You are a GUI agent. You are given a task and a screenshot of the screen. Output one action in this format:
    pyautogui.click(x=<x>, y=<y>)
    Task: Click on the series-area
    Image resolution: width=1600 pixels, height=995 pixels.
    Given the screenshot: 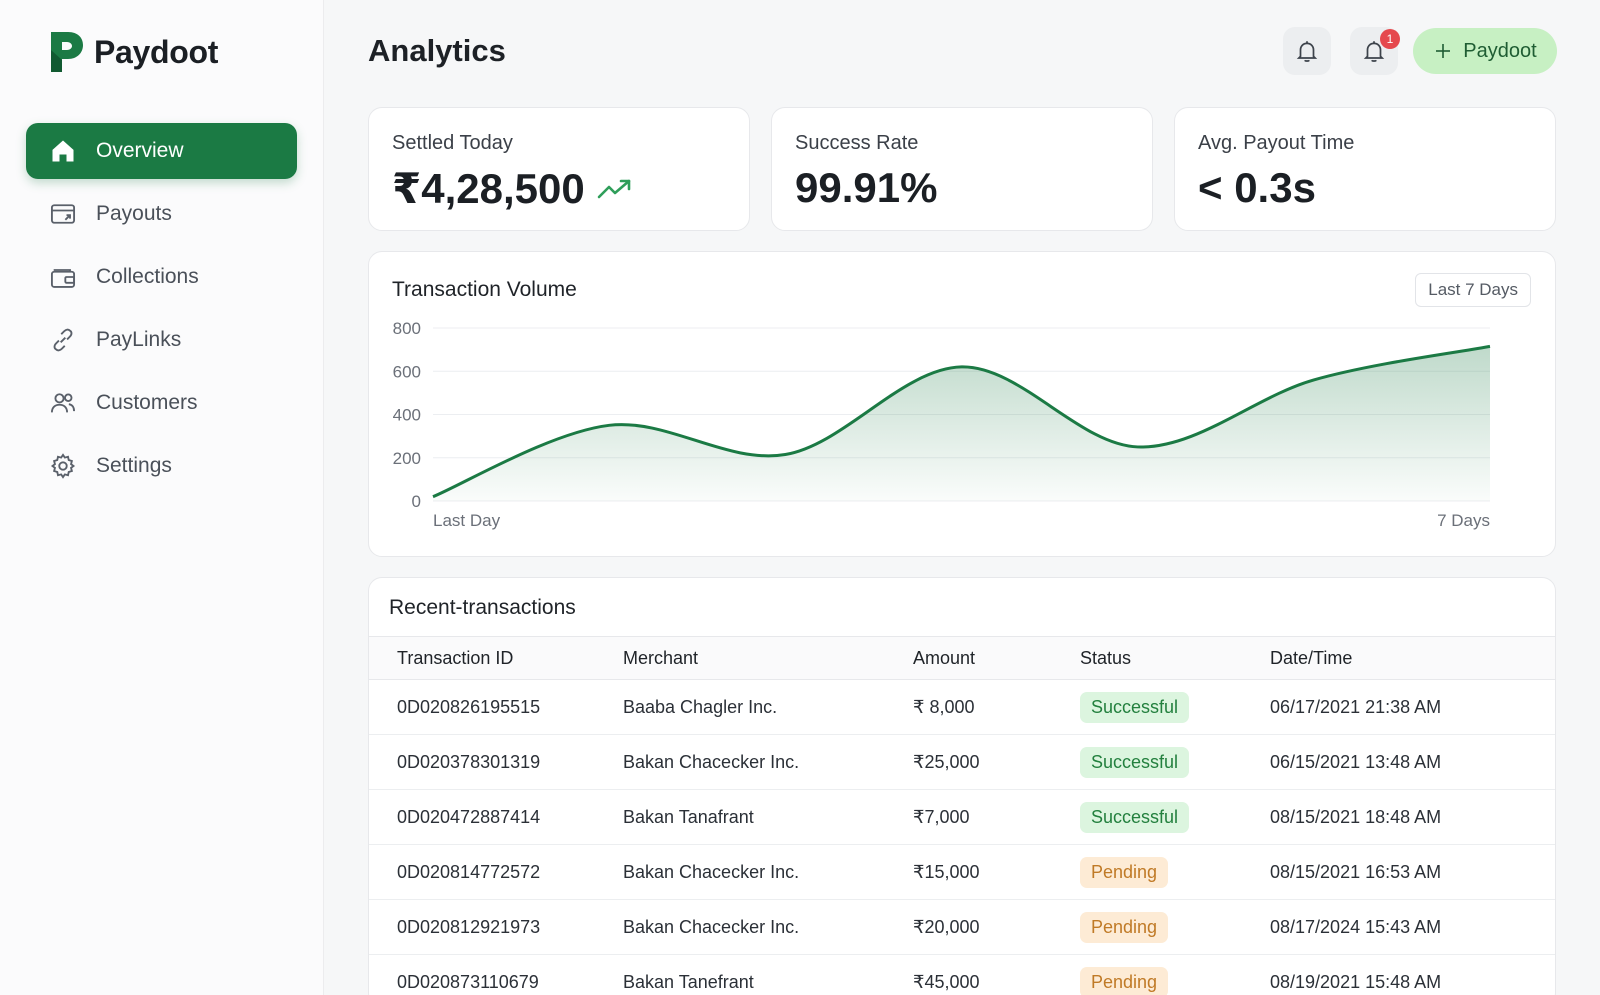 What is the action you would take?
    pyautogui.click(x=961, y=423)
    